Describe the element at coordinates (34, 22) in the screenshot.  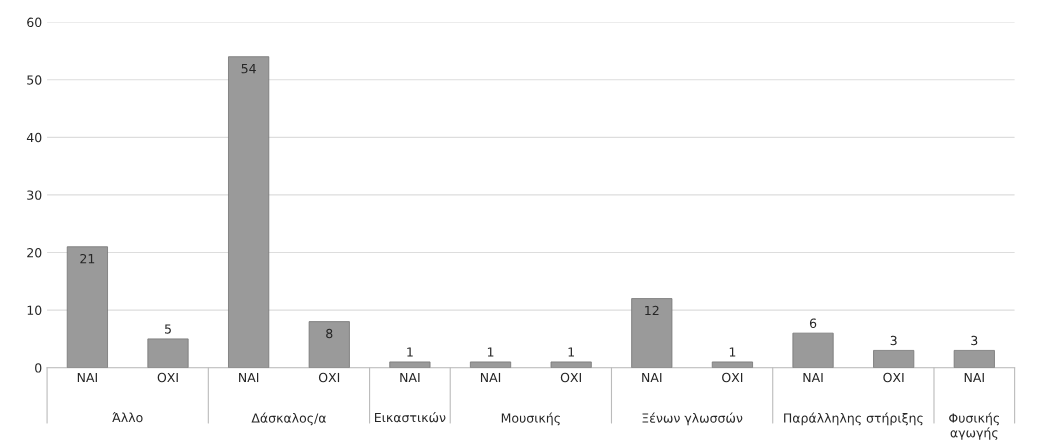
I see `y-tick-label: 60` at that location.